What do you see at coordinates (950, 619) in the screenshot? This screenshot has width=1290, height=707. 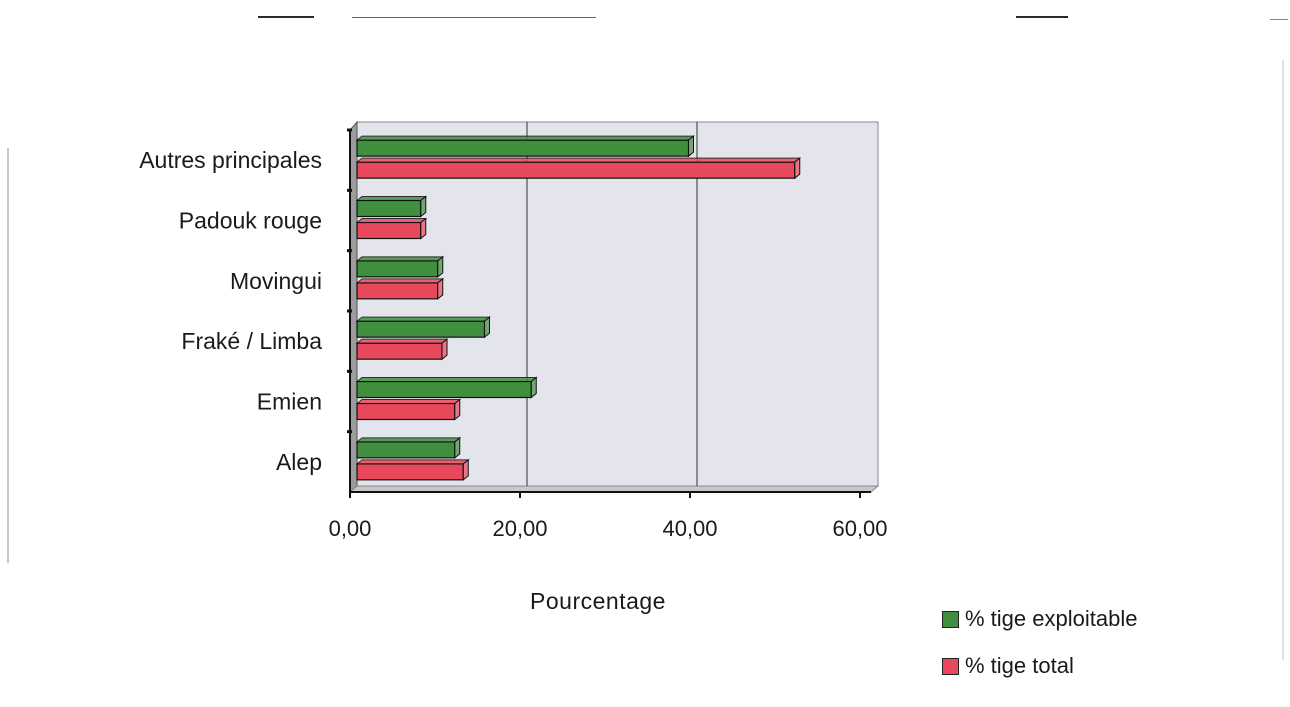 I see `legend-swatch-exploitable` at bounding box center [950, 619].